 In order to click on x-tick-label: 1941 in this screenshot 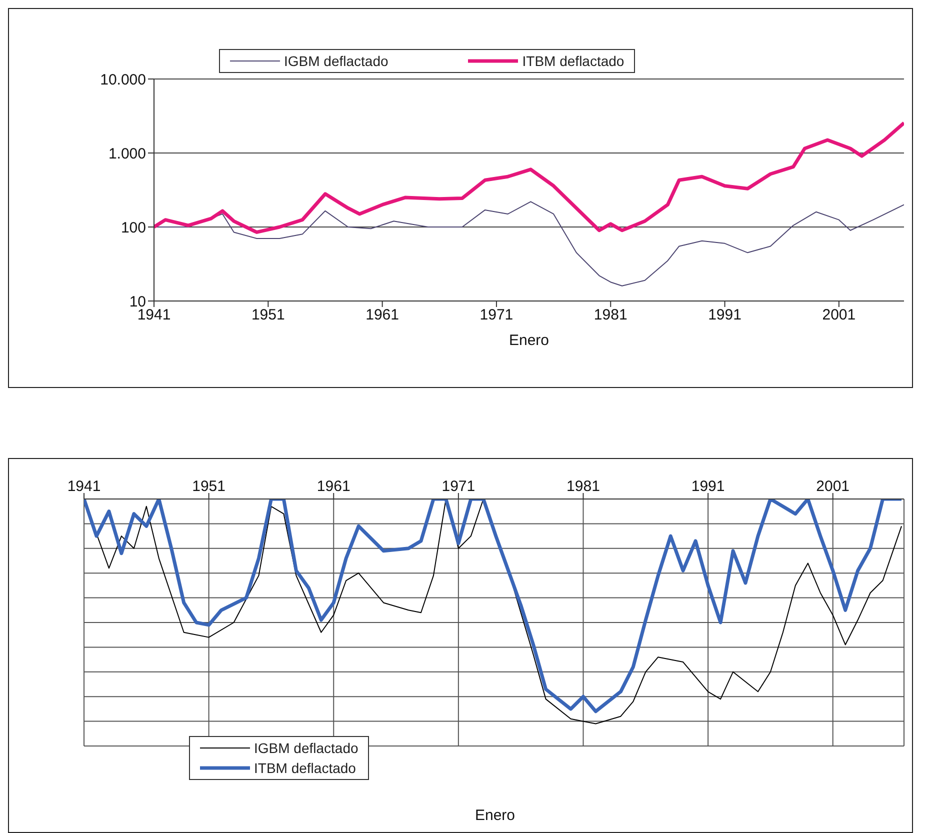, I will do `click(84, 486)`.